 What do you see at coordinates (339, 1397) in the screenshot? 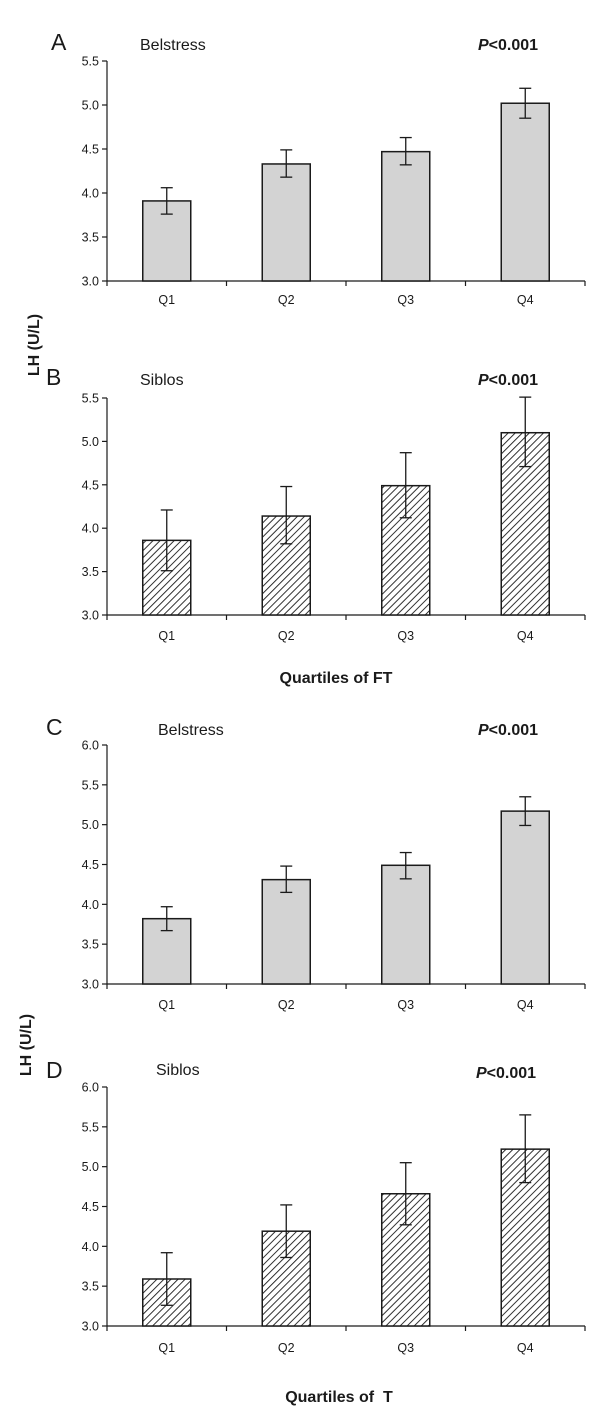
I see `x-axis-label-t: Quartiles of T` at bounding box center [339, 1397].